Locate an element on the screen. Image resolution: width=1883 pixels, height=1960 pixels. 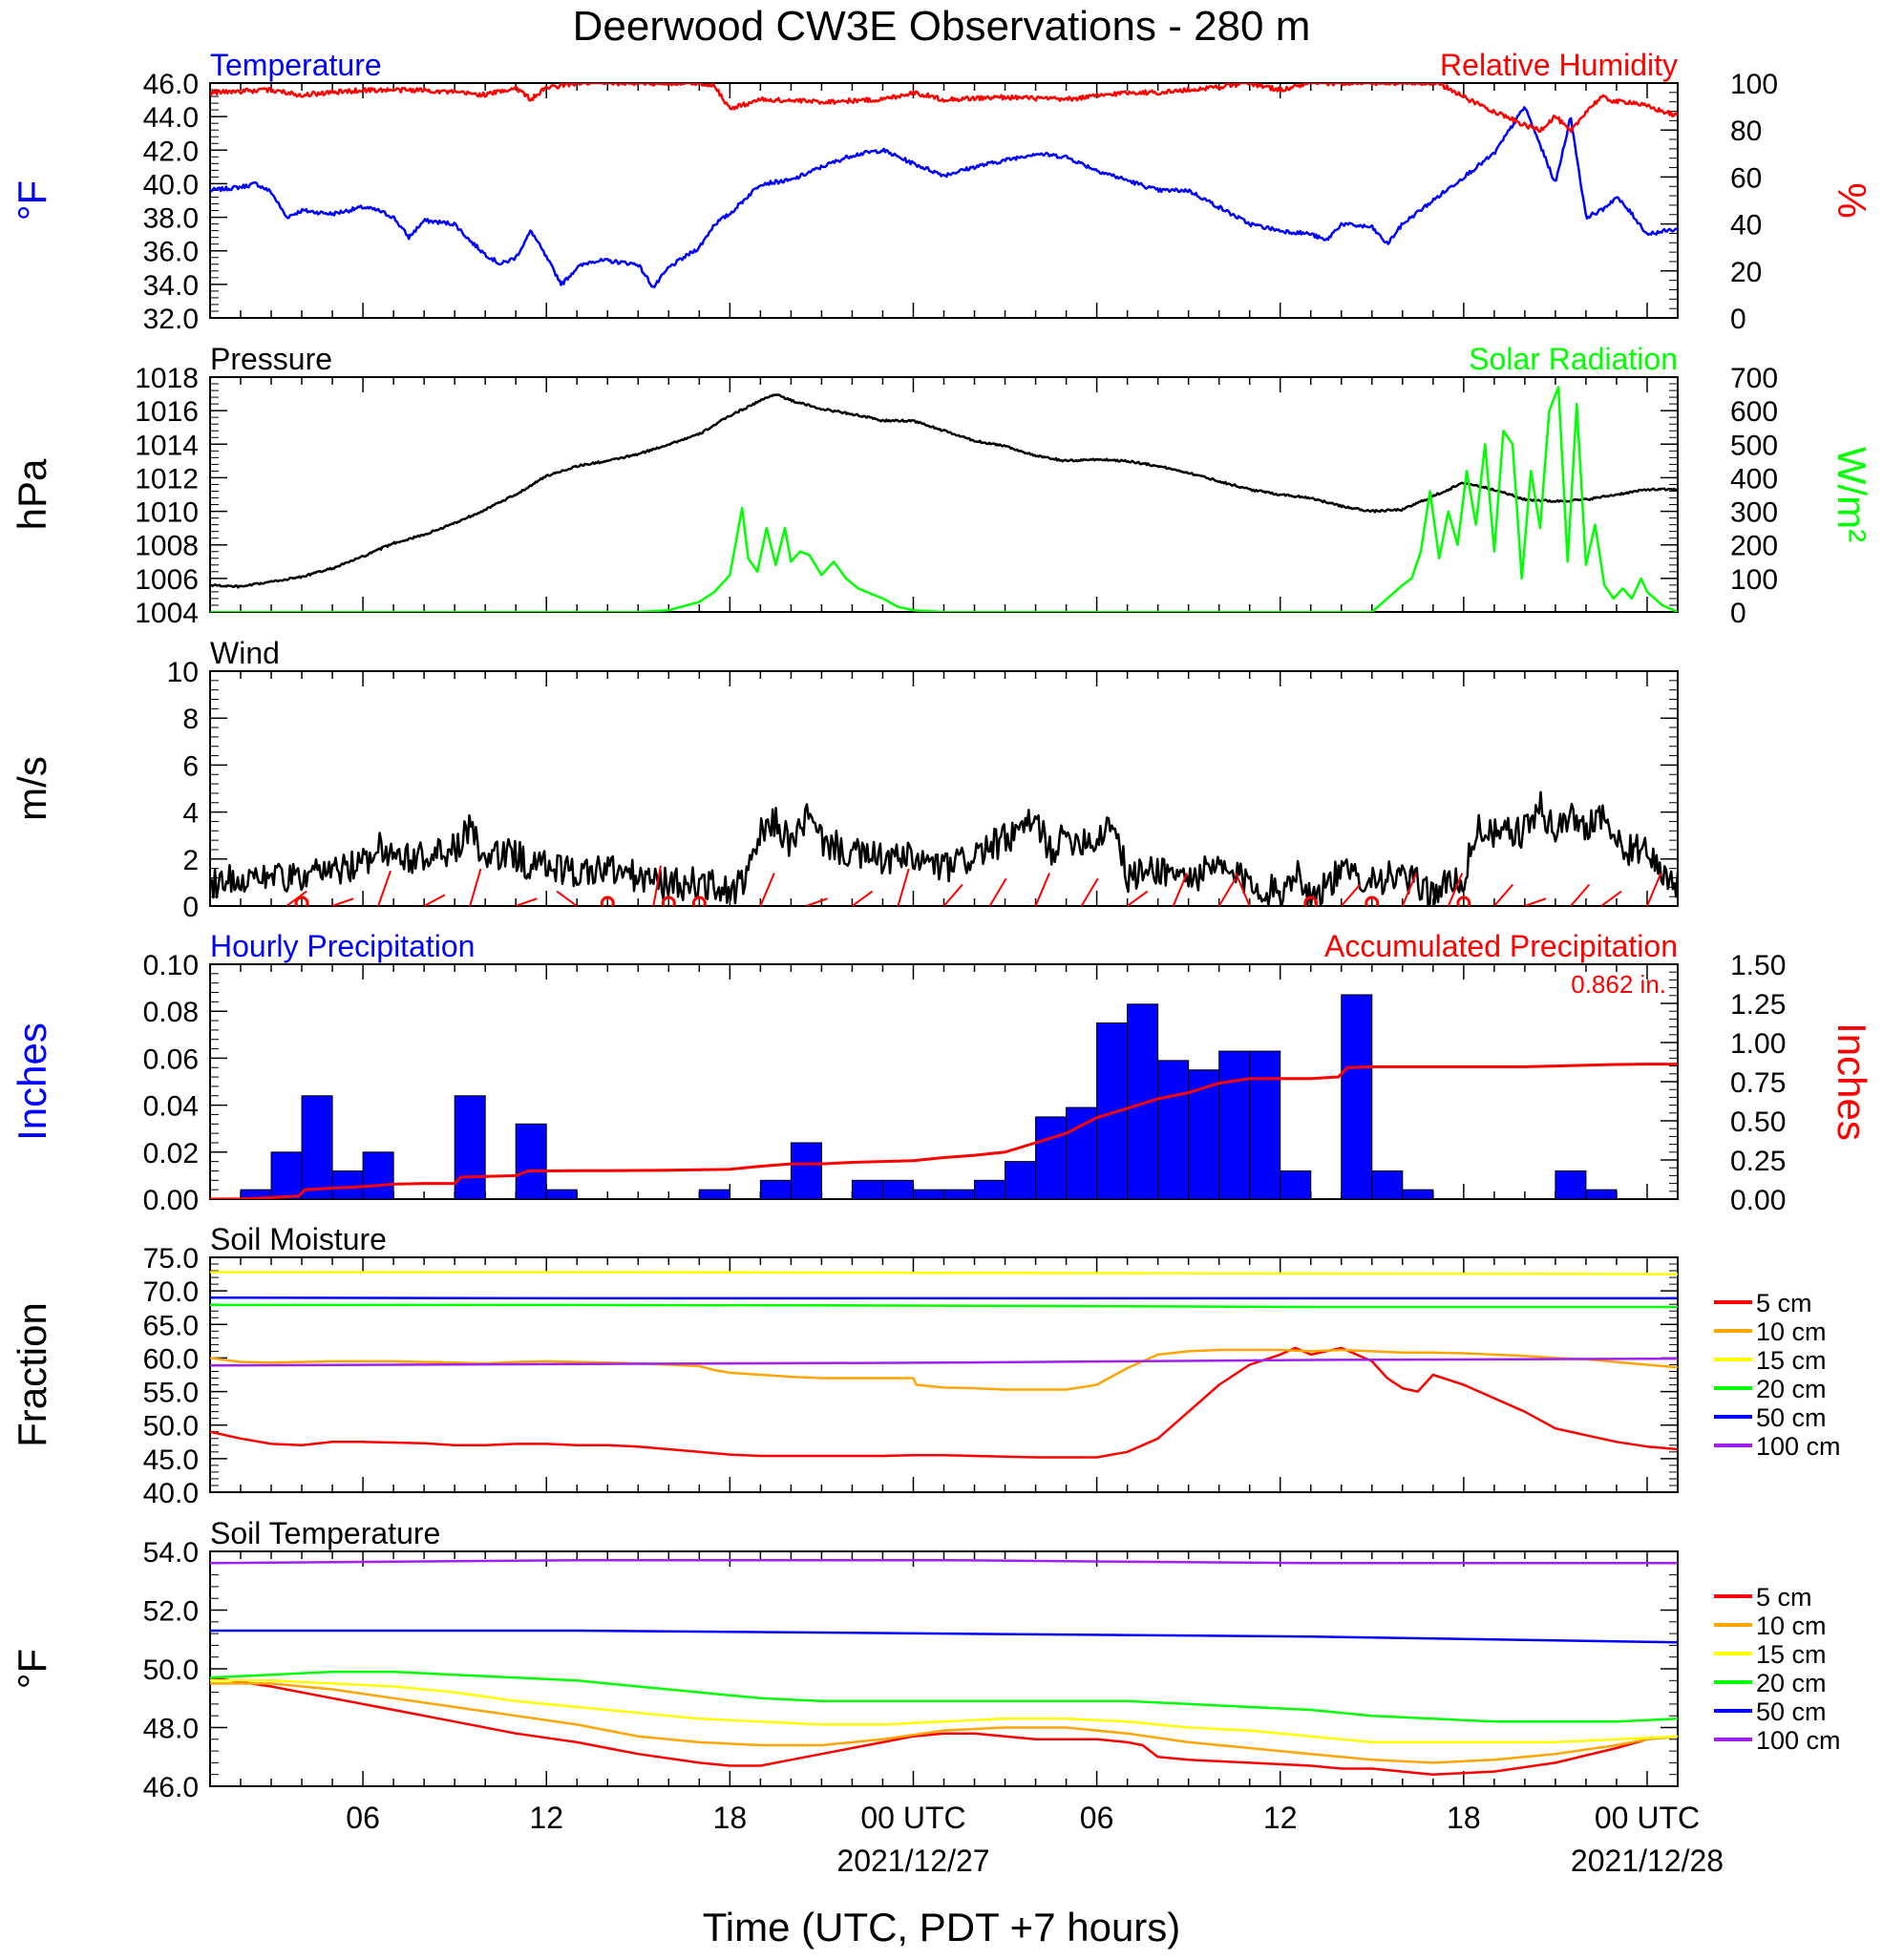
y-tick-label-left: 0.00 is located at coordinates (171, 1200).